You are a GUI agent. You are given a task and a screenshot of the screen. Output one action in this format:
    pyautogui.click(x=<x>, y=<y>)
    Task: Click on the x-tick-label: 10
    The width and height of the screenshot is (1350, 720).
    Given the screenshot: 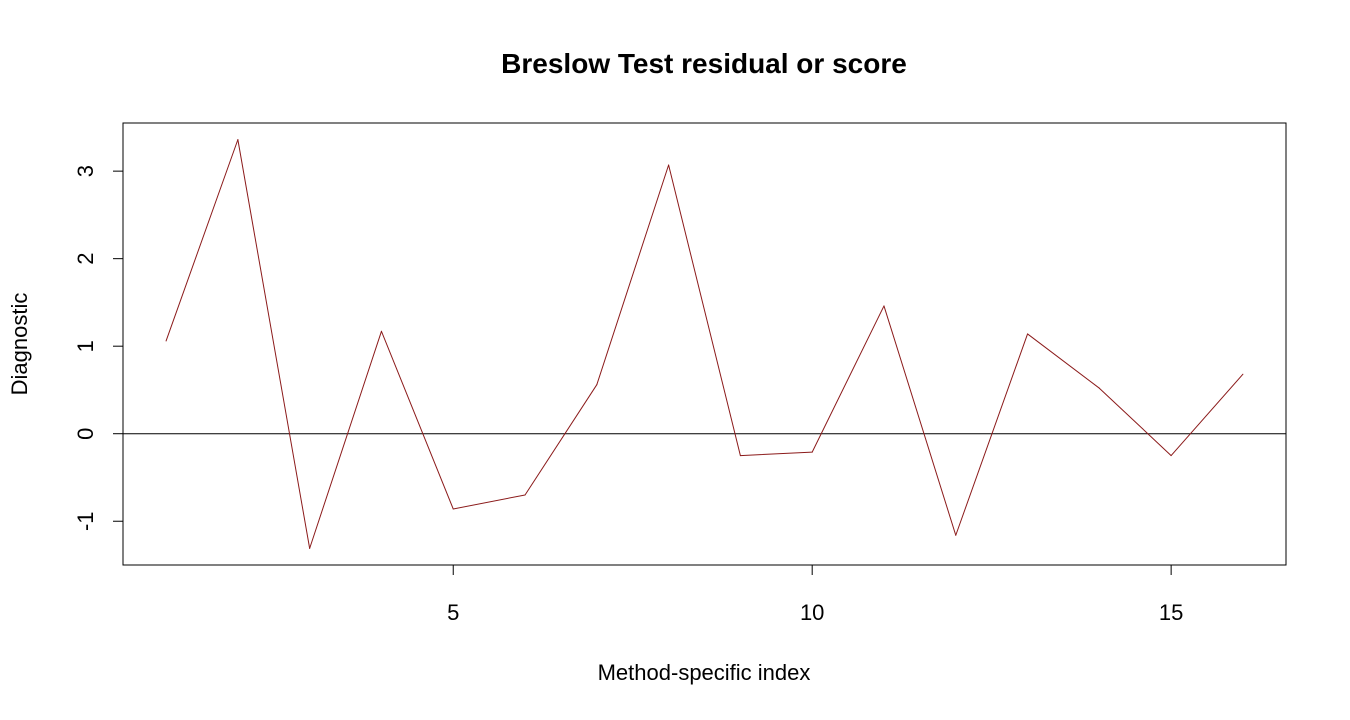 What is the action you would take?
    pyautogui.click(x=812, y=612)
    